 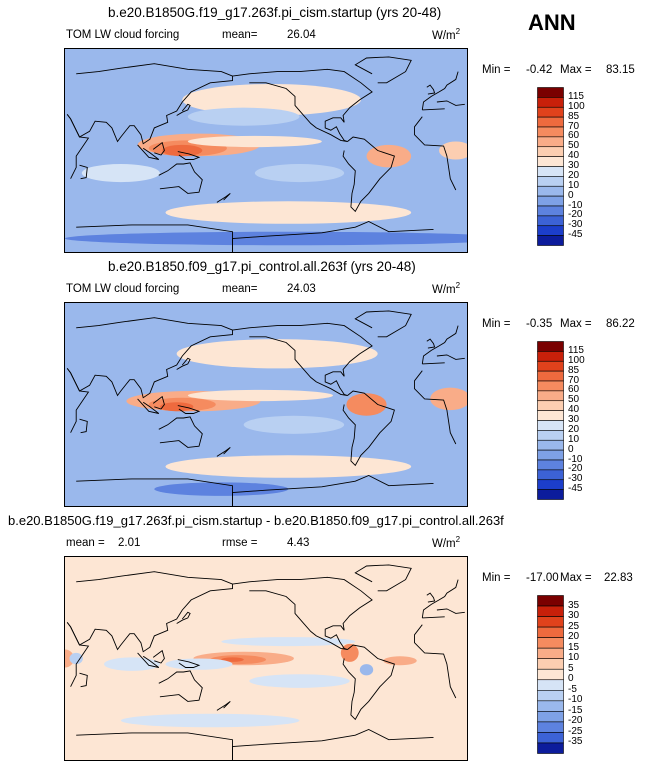 What do you see at coordinates (542, 578) in the screenshot?
I see `panel3-min-value: -17.00` at bounding box center [542, 578].